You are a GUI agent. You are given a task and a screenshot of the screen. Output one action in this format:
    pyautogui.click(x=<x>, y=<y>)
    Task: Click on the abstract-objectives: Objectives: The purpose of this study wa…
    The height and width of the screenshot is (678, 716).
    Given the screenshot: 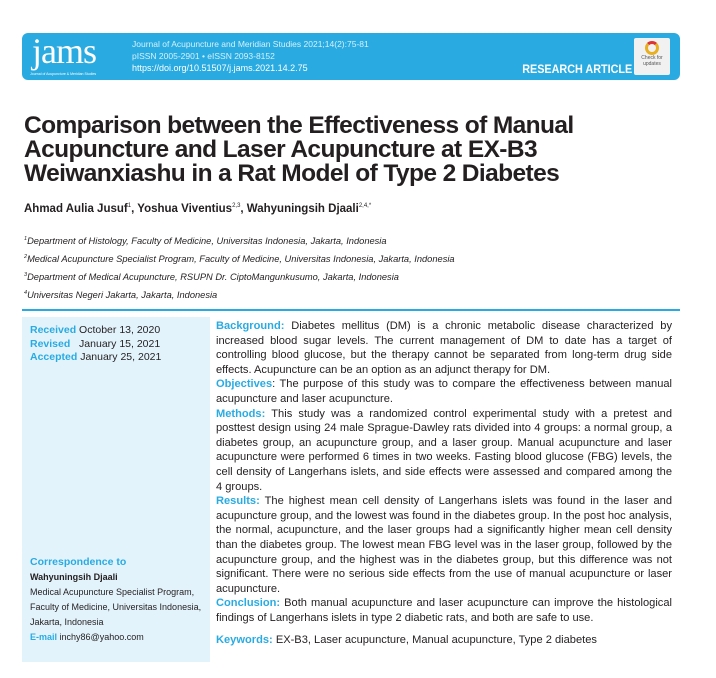 What is the action you would take?
    pyautogui.click(x=444, y=391)
    